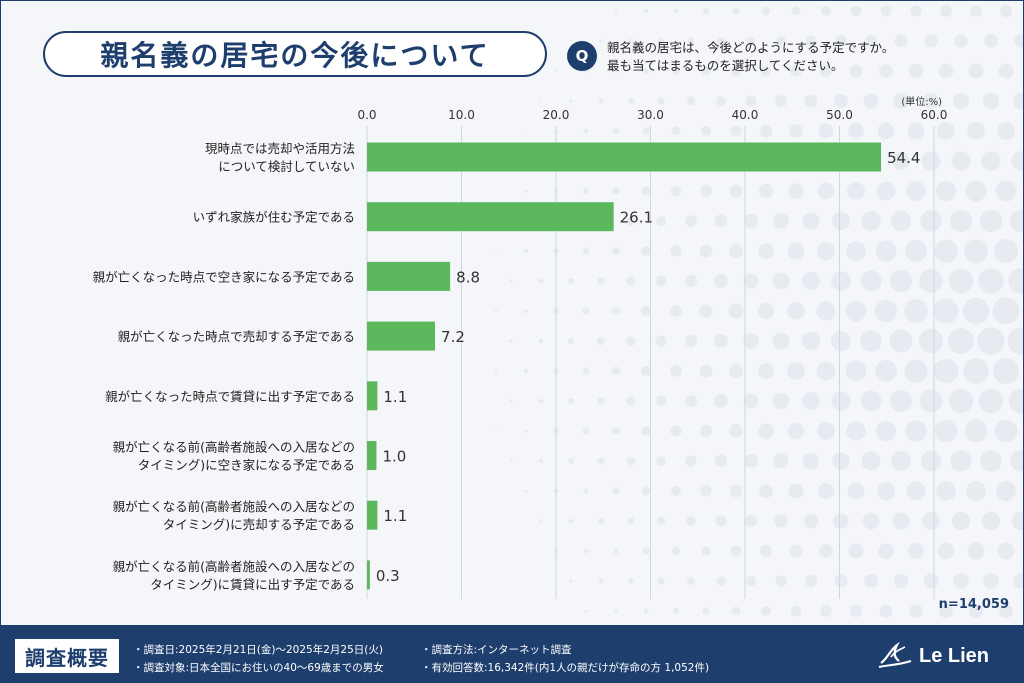 The width and height of the screenshot is (1024, 683). What do you see at coordinates (395, 397) in the screenshot?
I see `bar-value-label: 1.1` at bounding box center [395, 397].